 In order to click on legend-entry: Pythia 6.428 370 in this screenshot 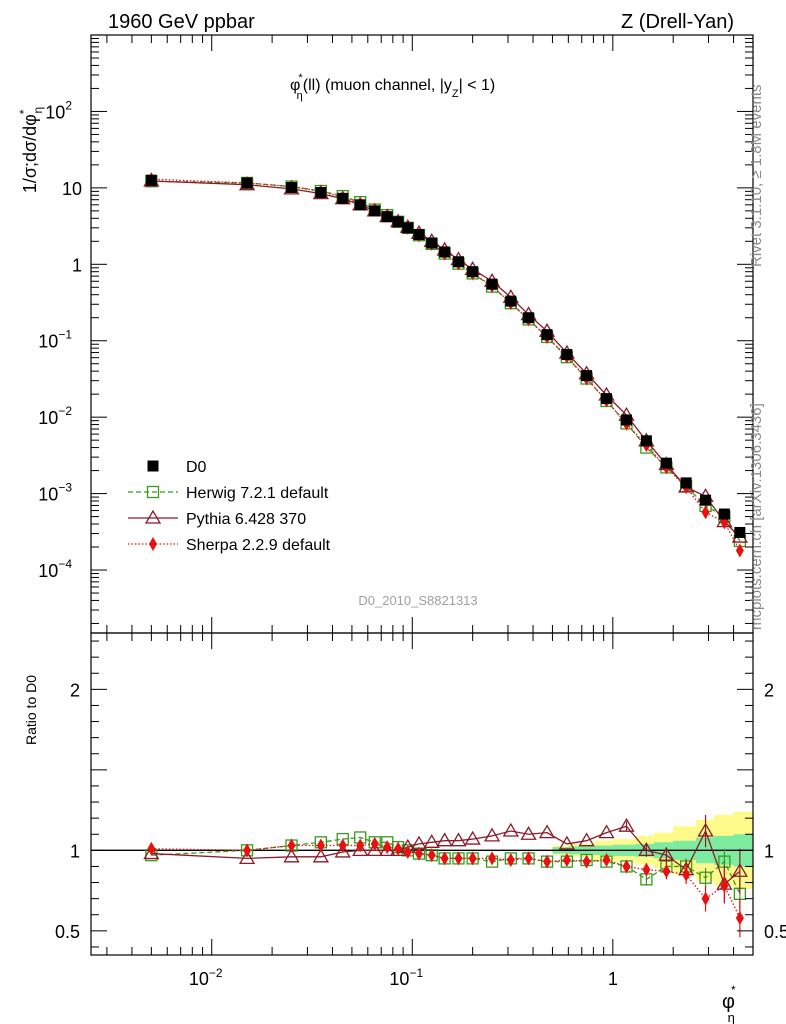, I will do `click(217, 518)`.